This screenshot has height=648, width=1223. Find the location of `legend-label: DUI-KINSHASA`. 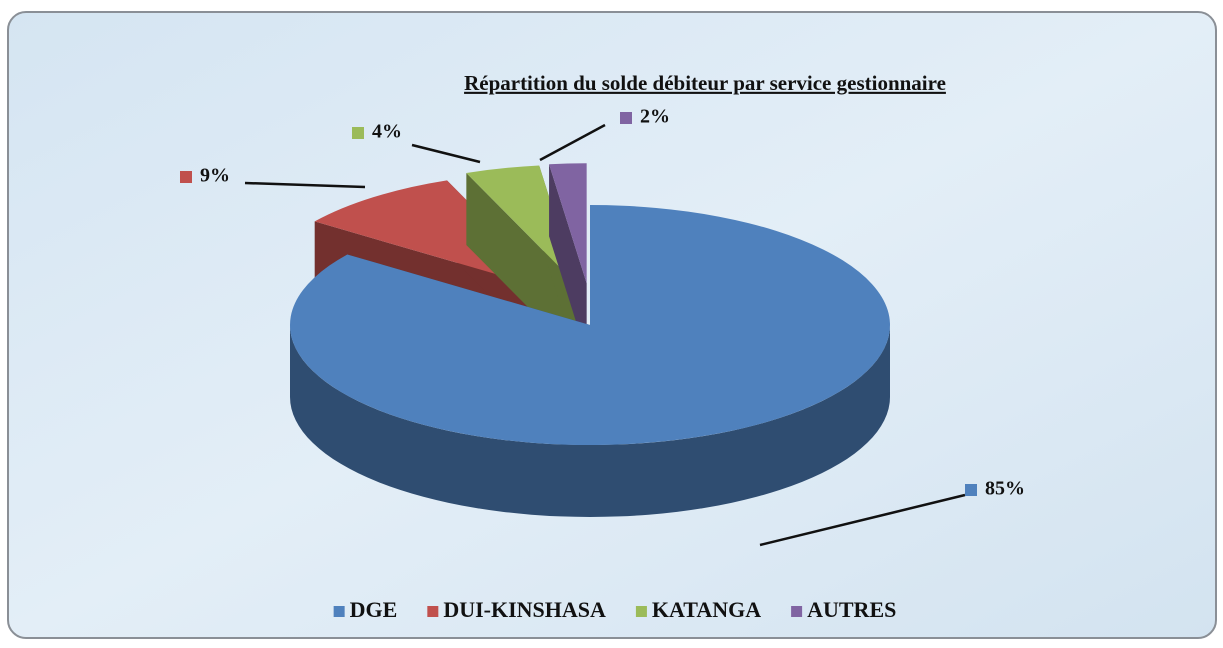

legend-label: DUI-KINSHASA is located at coordinates (524, 609).